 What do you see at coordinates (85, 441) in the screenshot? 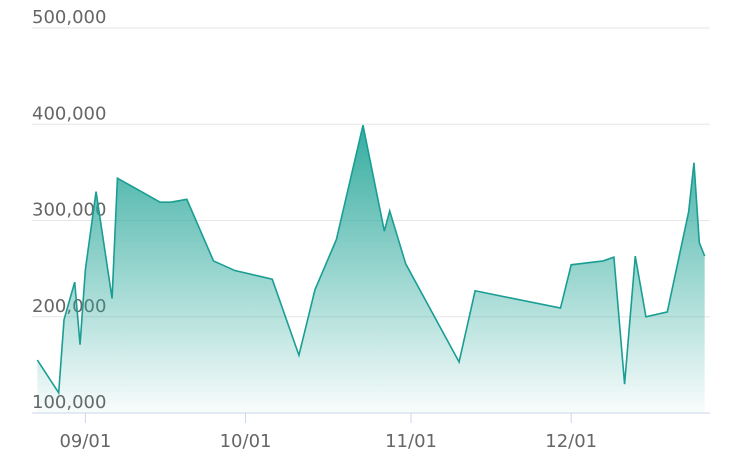
I see `x-tick-label: 09/01` at bounding box center [85, 441].